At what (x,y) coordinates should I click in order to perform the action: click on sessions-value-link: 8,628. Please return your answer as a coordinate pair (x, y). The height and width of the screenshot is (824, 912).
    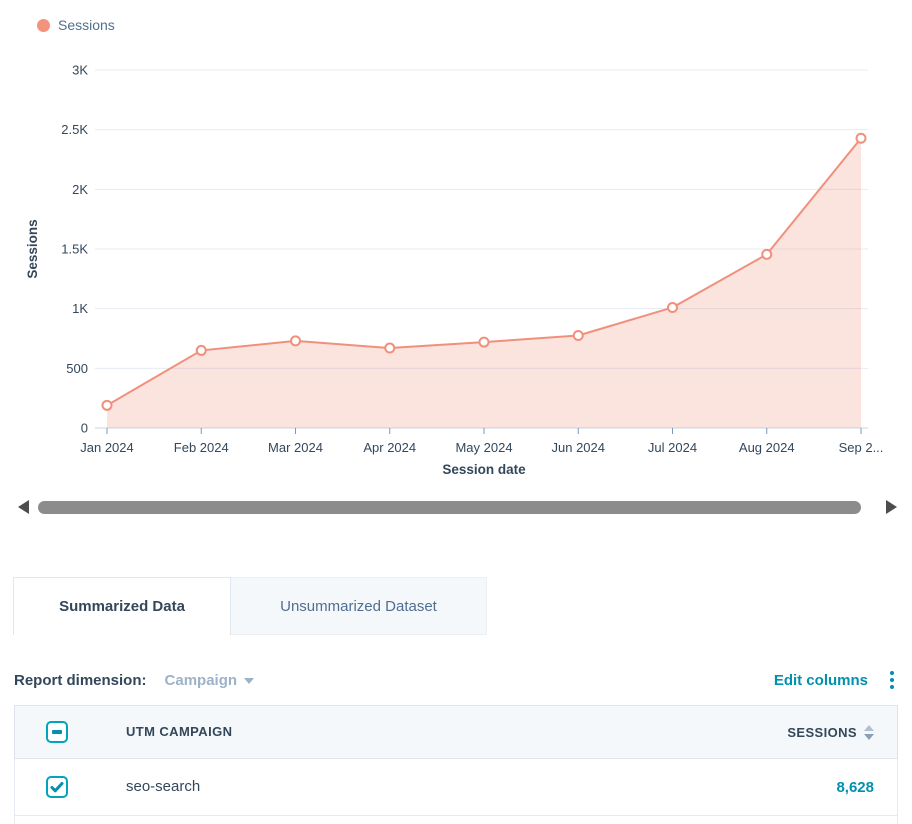
    Looking at the image, I should click on (855, 787).